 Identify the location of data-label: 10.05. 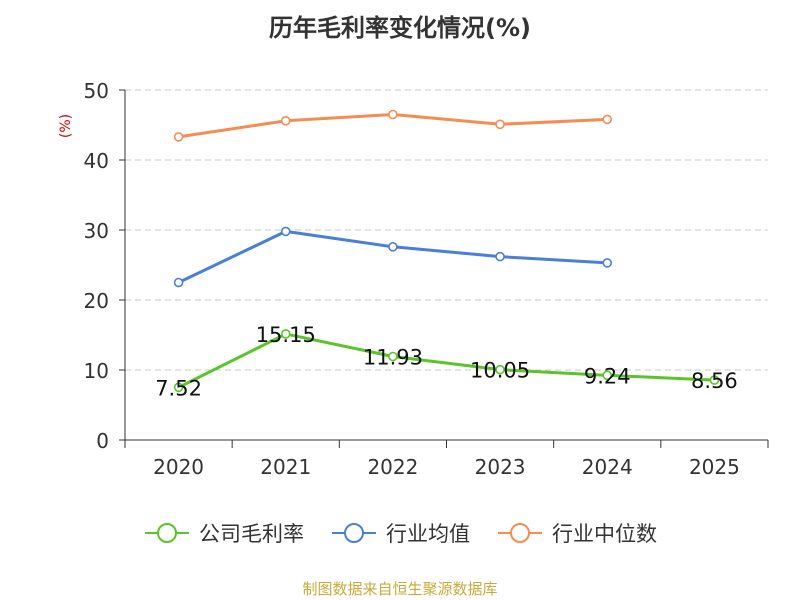
(500, 371).